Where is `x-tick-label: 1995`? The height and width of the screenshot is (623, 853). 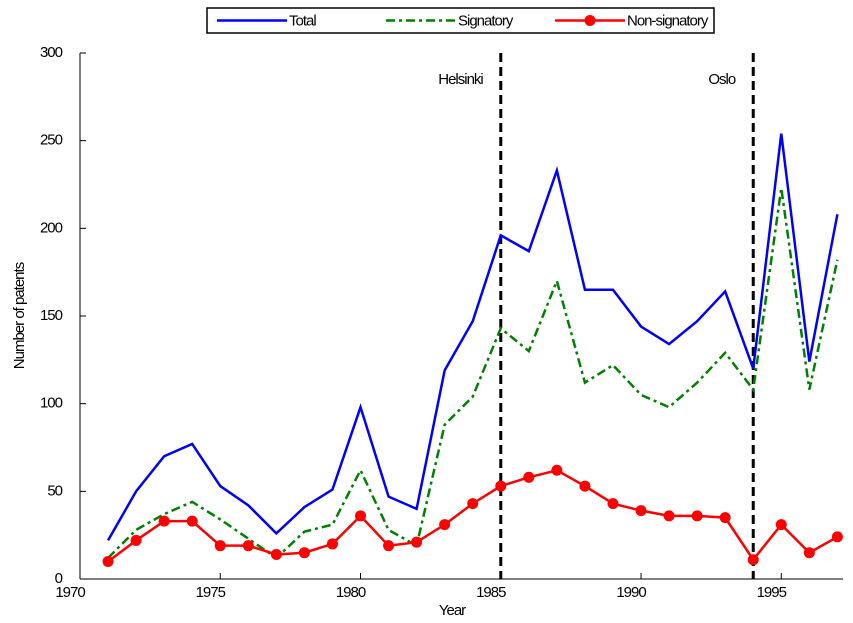
x-tick-label: 1995 is located at coordinates (772, 592).